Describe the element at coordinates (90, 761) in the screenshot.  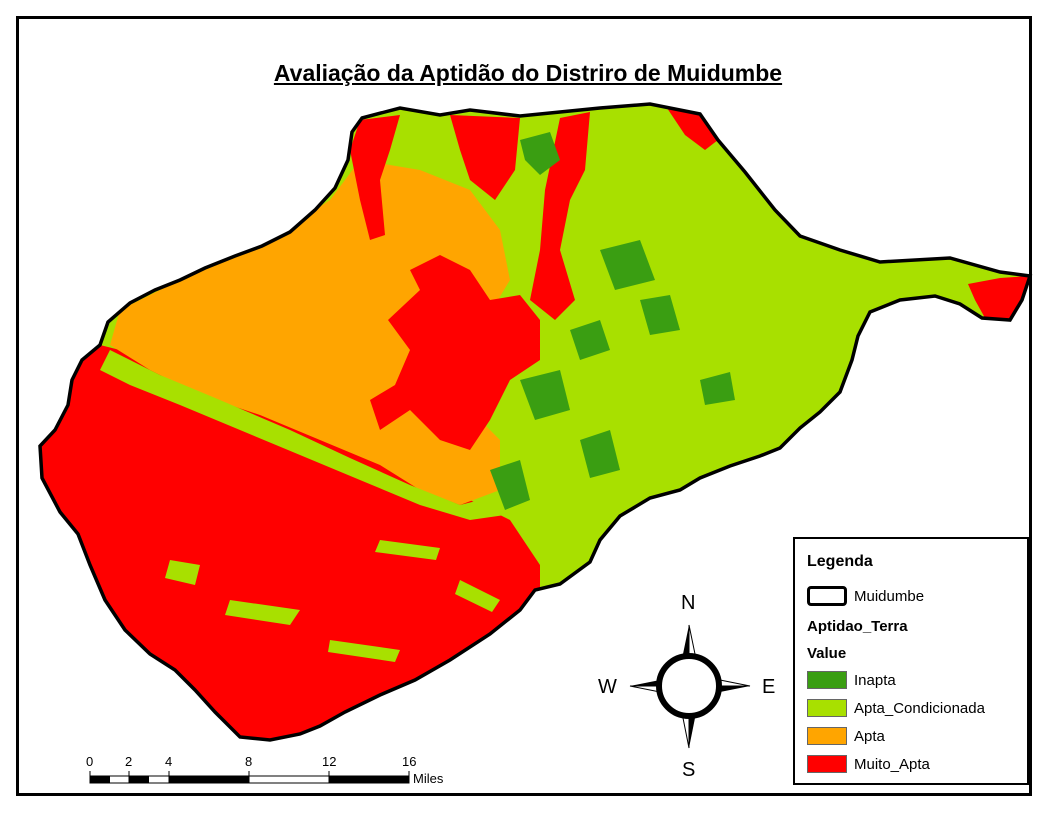
I see `scale-tick-label: 0` at that location.